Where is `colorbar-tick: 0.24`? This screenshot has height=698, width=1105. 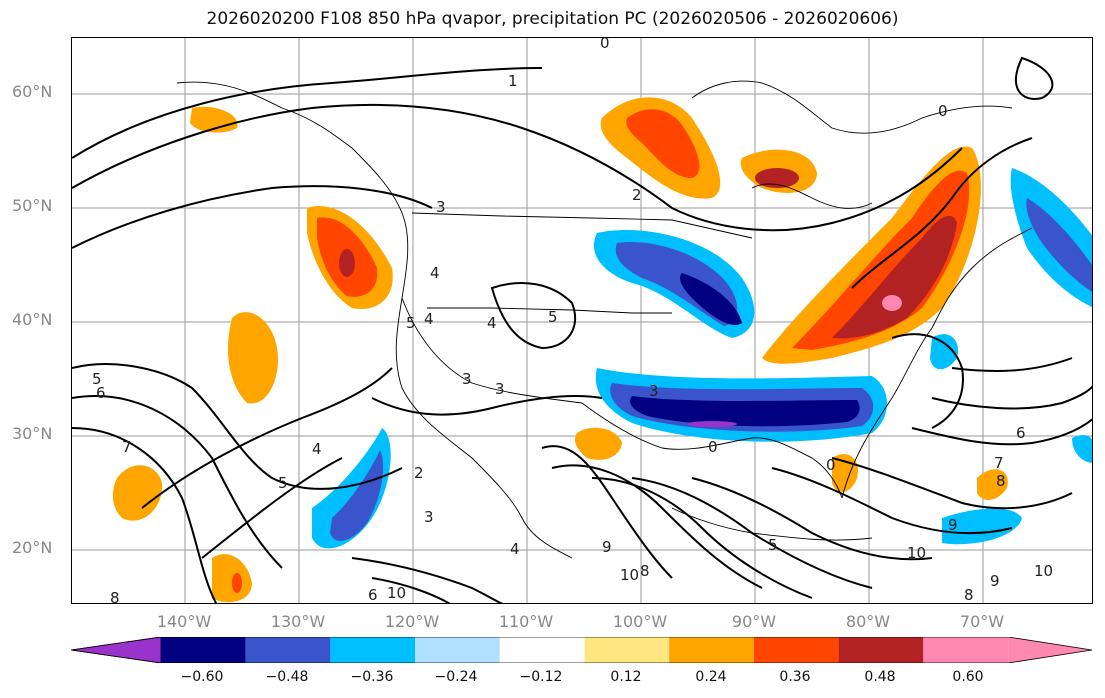
colorbar-tick: 0.24 is located at coordinates (711, 677).